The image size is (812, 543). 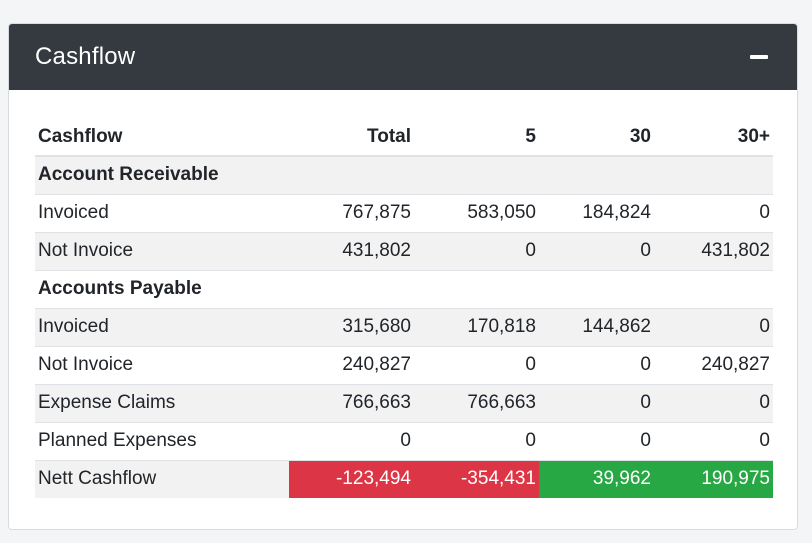 I want to click on cell-total: 315,680, so click(x=351, y=326).